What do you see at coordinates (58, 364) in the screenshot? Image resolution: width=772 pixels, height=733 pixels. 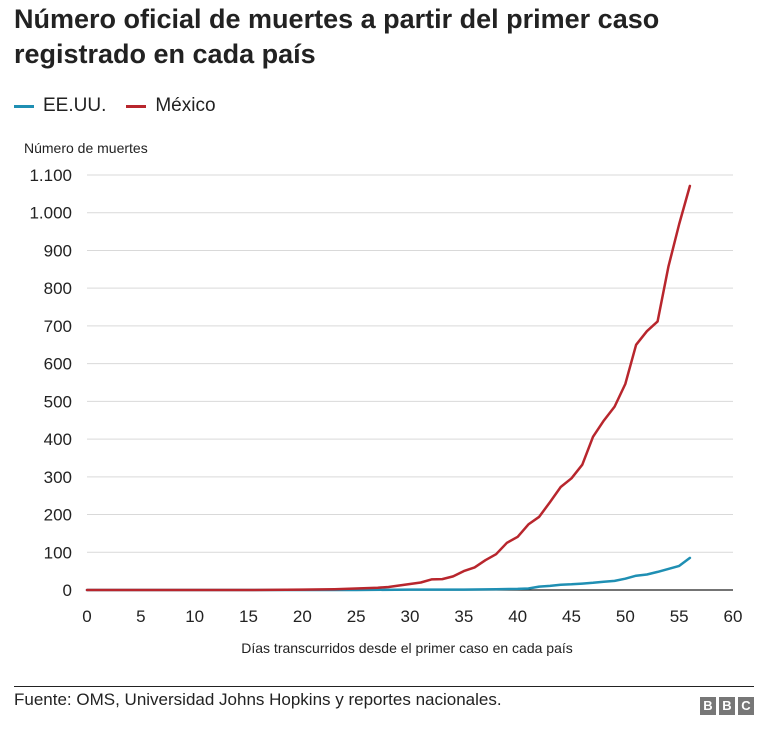 I see `y-tick-label: 600` at bounding box center [58, 364].